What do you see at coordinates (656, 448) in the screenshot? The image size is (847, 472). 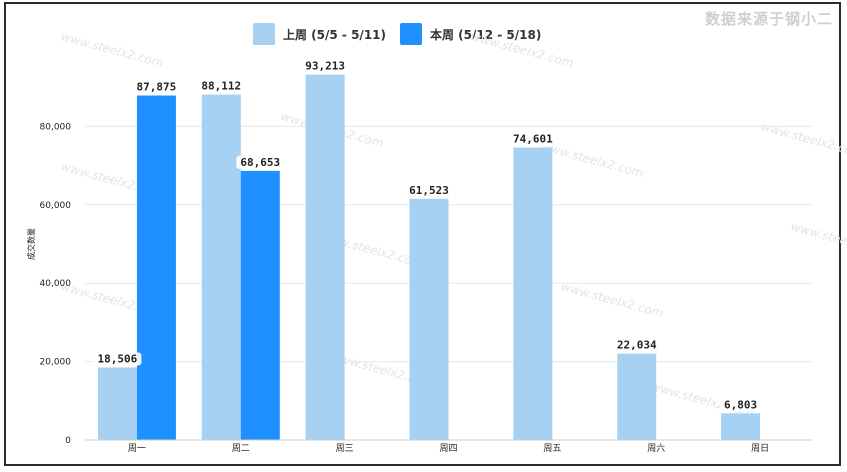 I see `x-tick-label: 周六` at bounding box center [656, 448].